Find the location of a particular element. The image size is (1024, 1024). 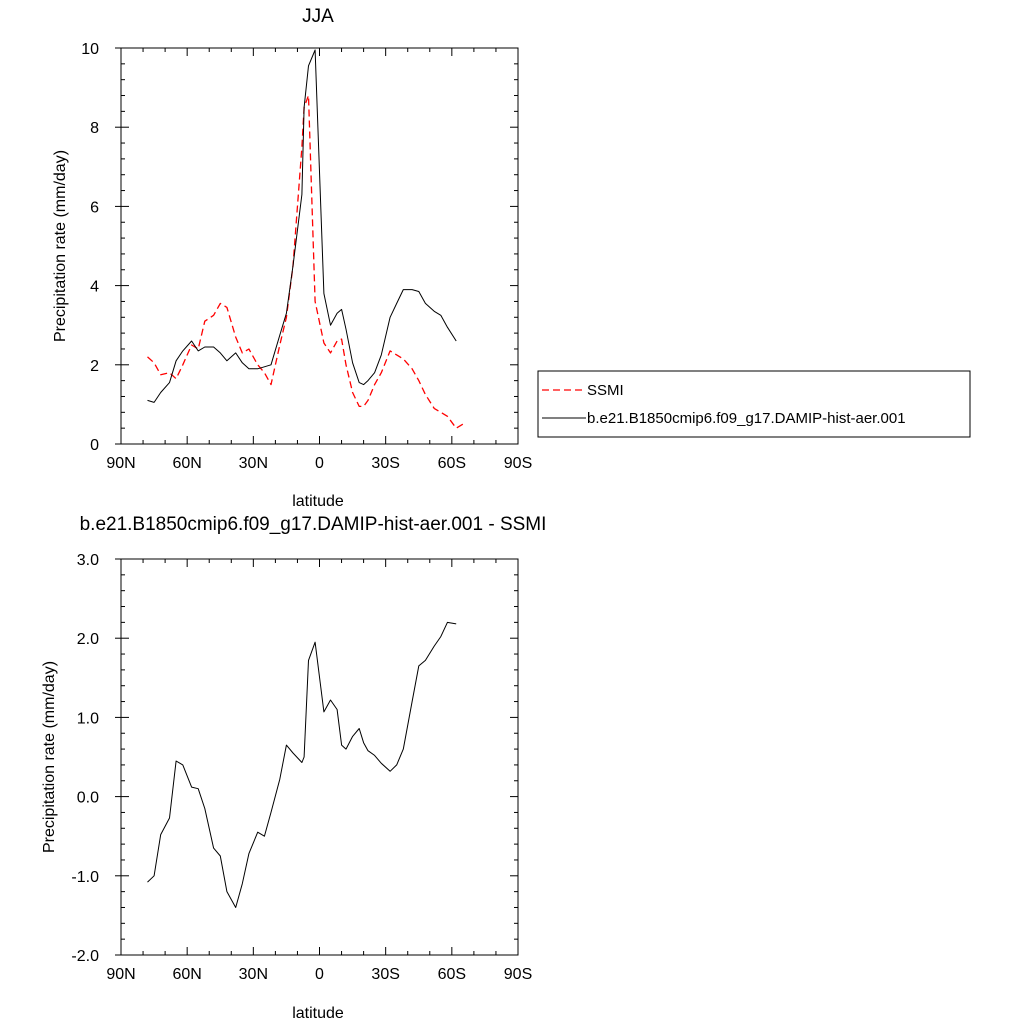

bottom-x-tick-label: 90N is located at coordinates (120, 974).